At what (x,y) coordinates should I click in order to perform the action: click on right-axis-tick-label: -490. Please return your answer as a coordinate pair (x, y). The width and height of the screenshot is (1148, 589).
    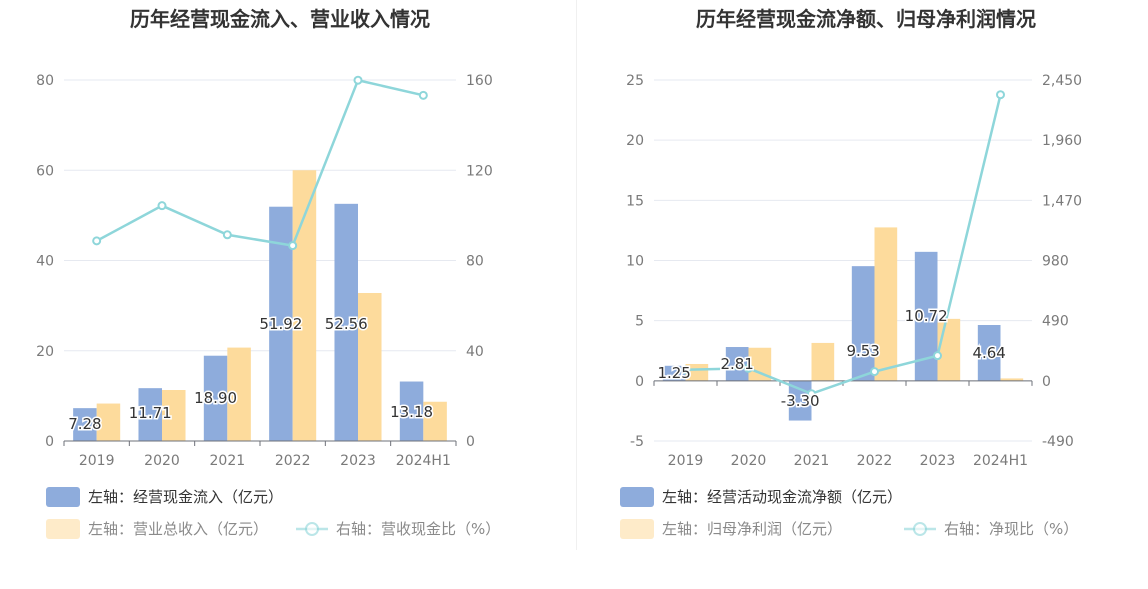
    Looking at the image, I should click on (1058, 442).